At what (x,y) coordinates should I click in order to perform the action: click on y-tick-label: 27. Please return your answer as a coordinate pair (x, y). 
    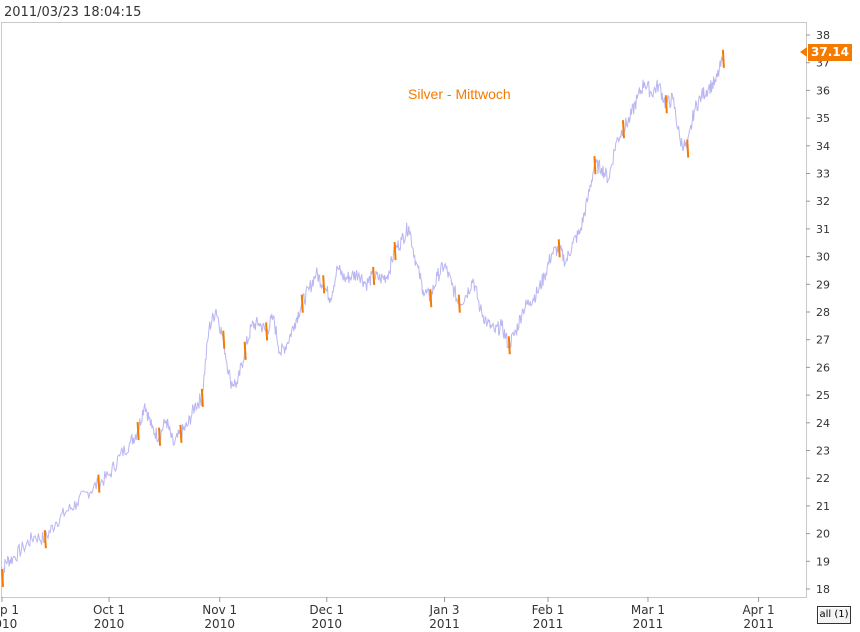
    Looking at the image, I should click on (823, 340).